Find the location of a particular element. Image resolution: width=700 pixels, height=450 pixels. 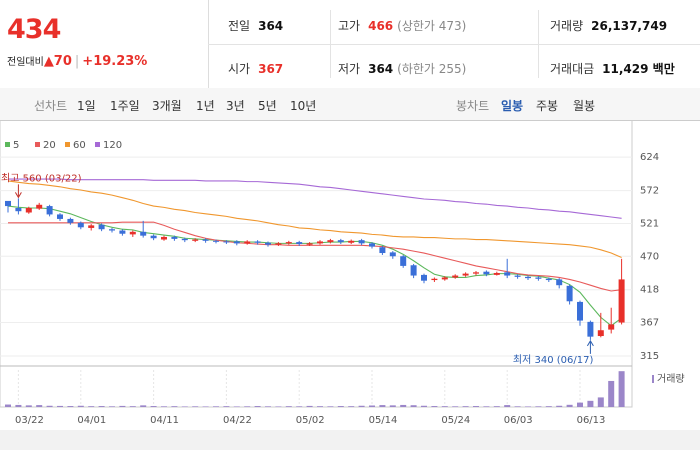

period-option: 1년 is located at coordinates (205, 106).